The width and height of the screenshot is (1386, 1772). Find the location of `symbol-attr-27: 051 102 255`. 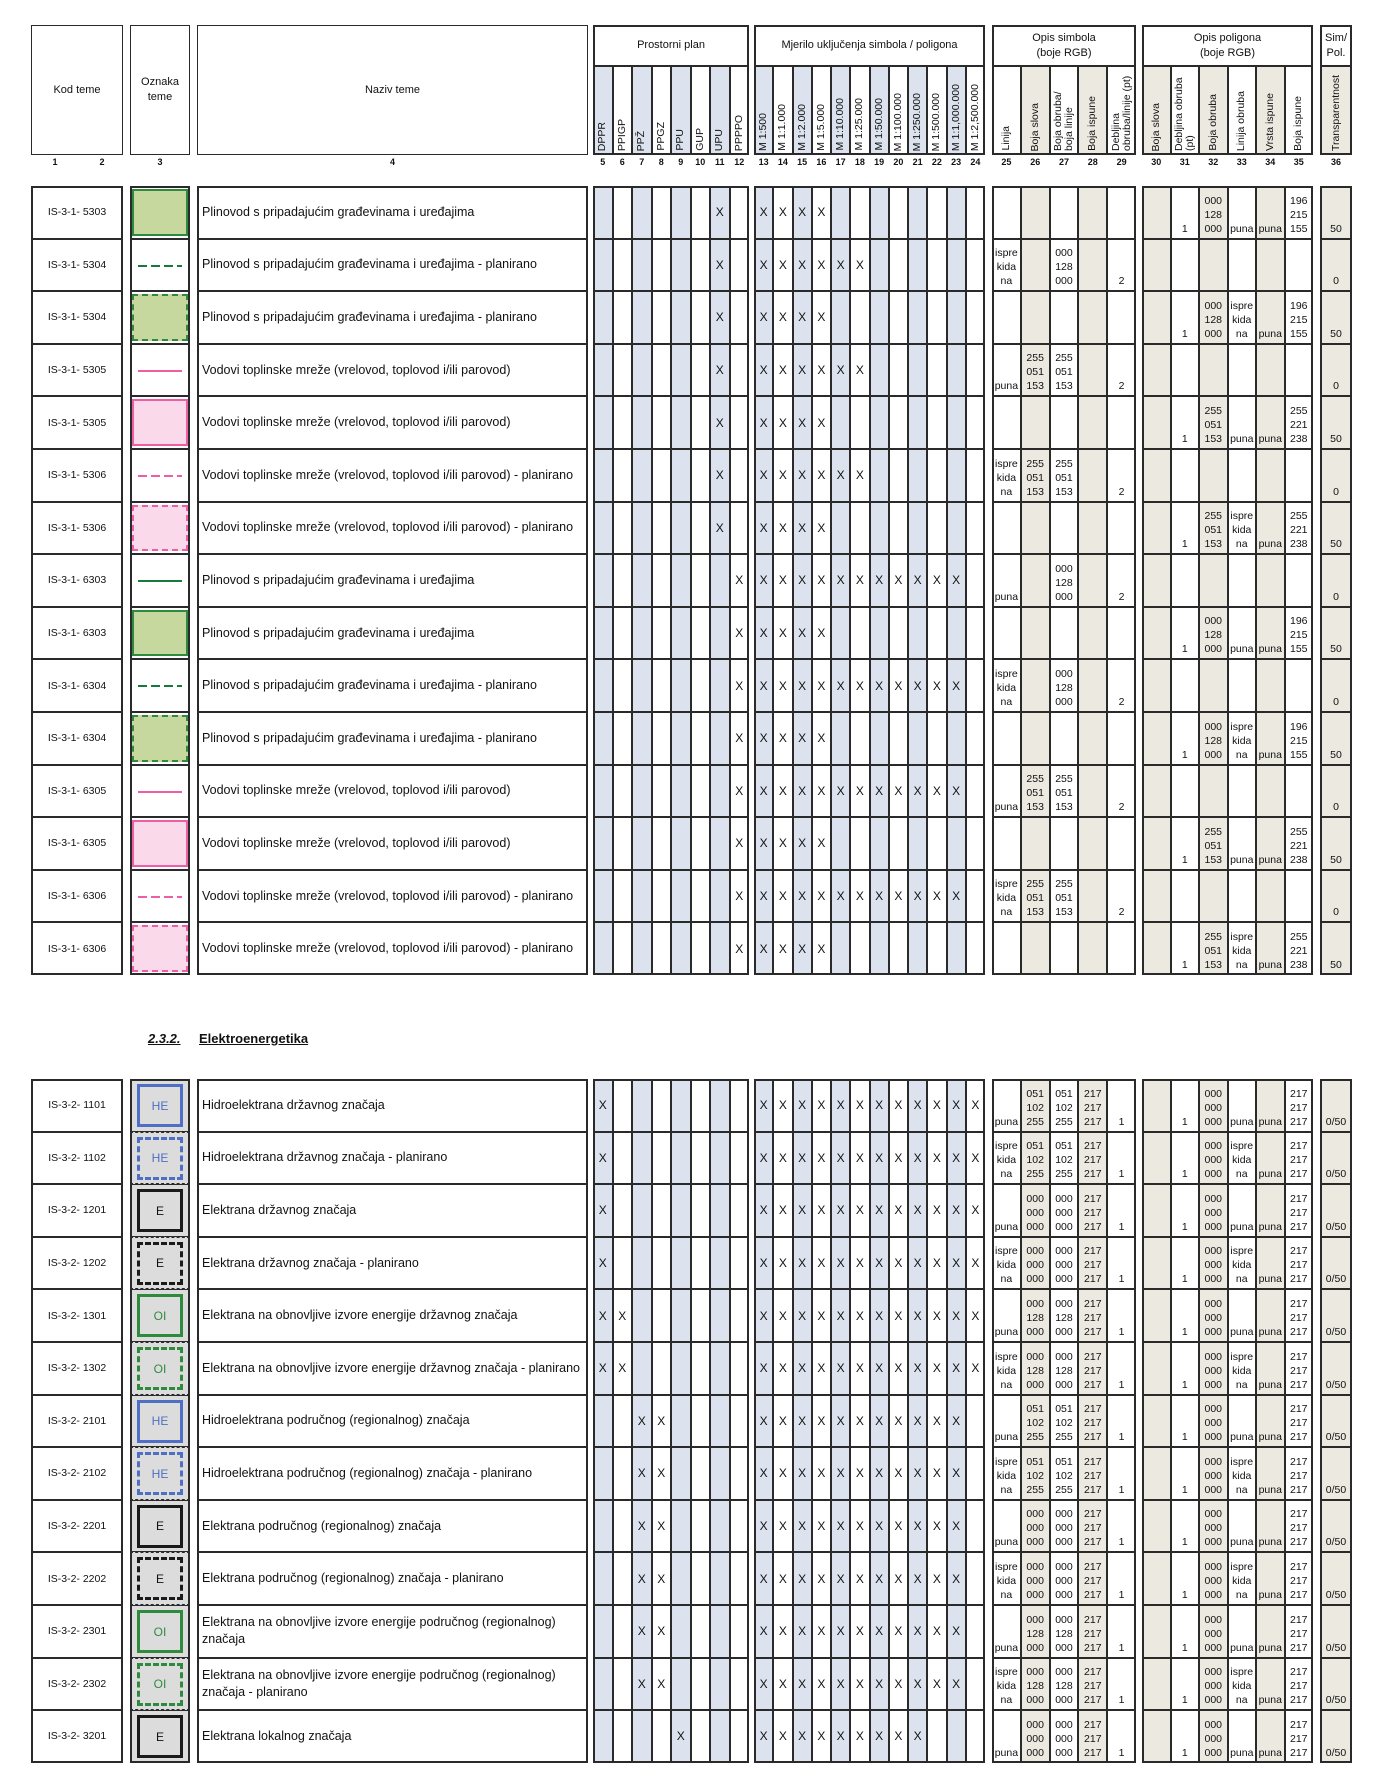

symbol-attr-27: 051 102 255 is located at coordinates (1064, 1158).